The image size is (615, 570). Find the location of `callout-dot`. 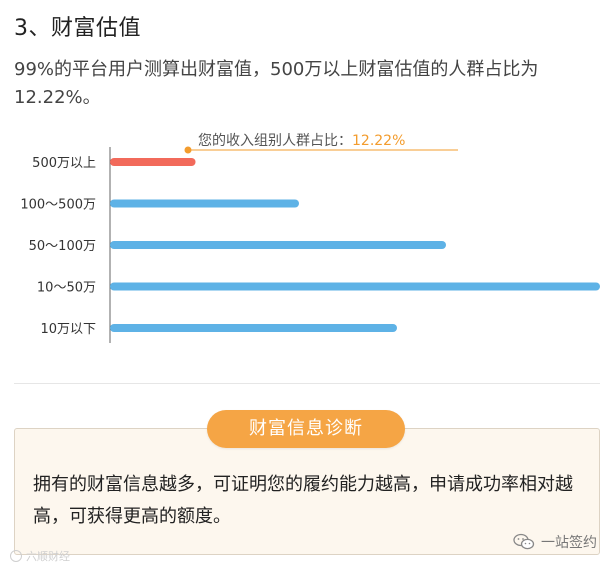

callout-dot is located at coordinates (188, 150).